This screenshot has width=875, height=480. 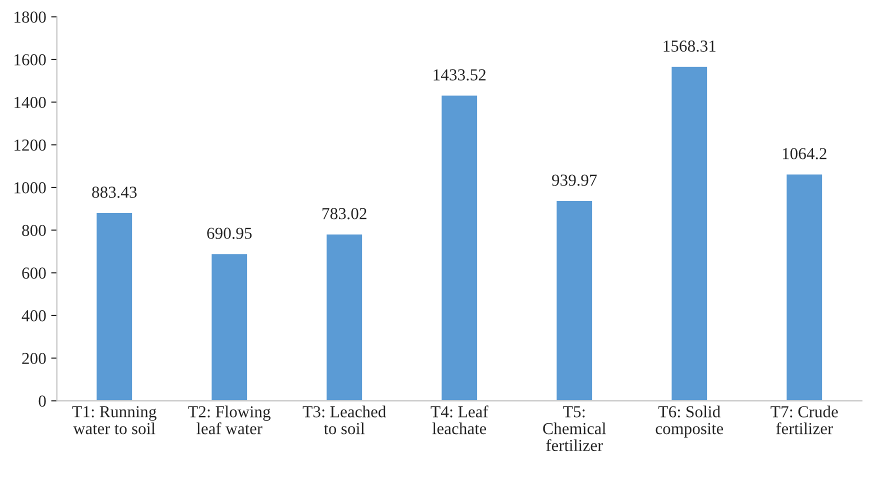 I want to click on data-label: 690.95, so click(x=229, y=233).